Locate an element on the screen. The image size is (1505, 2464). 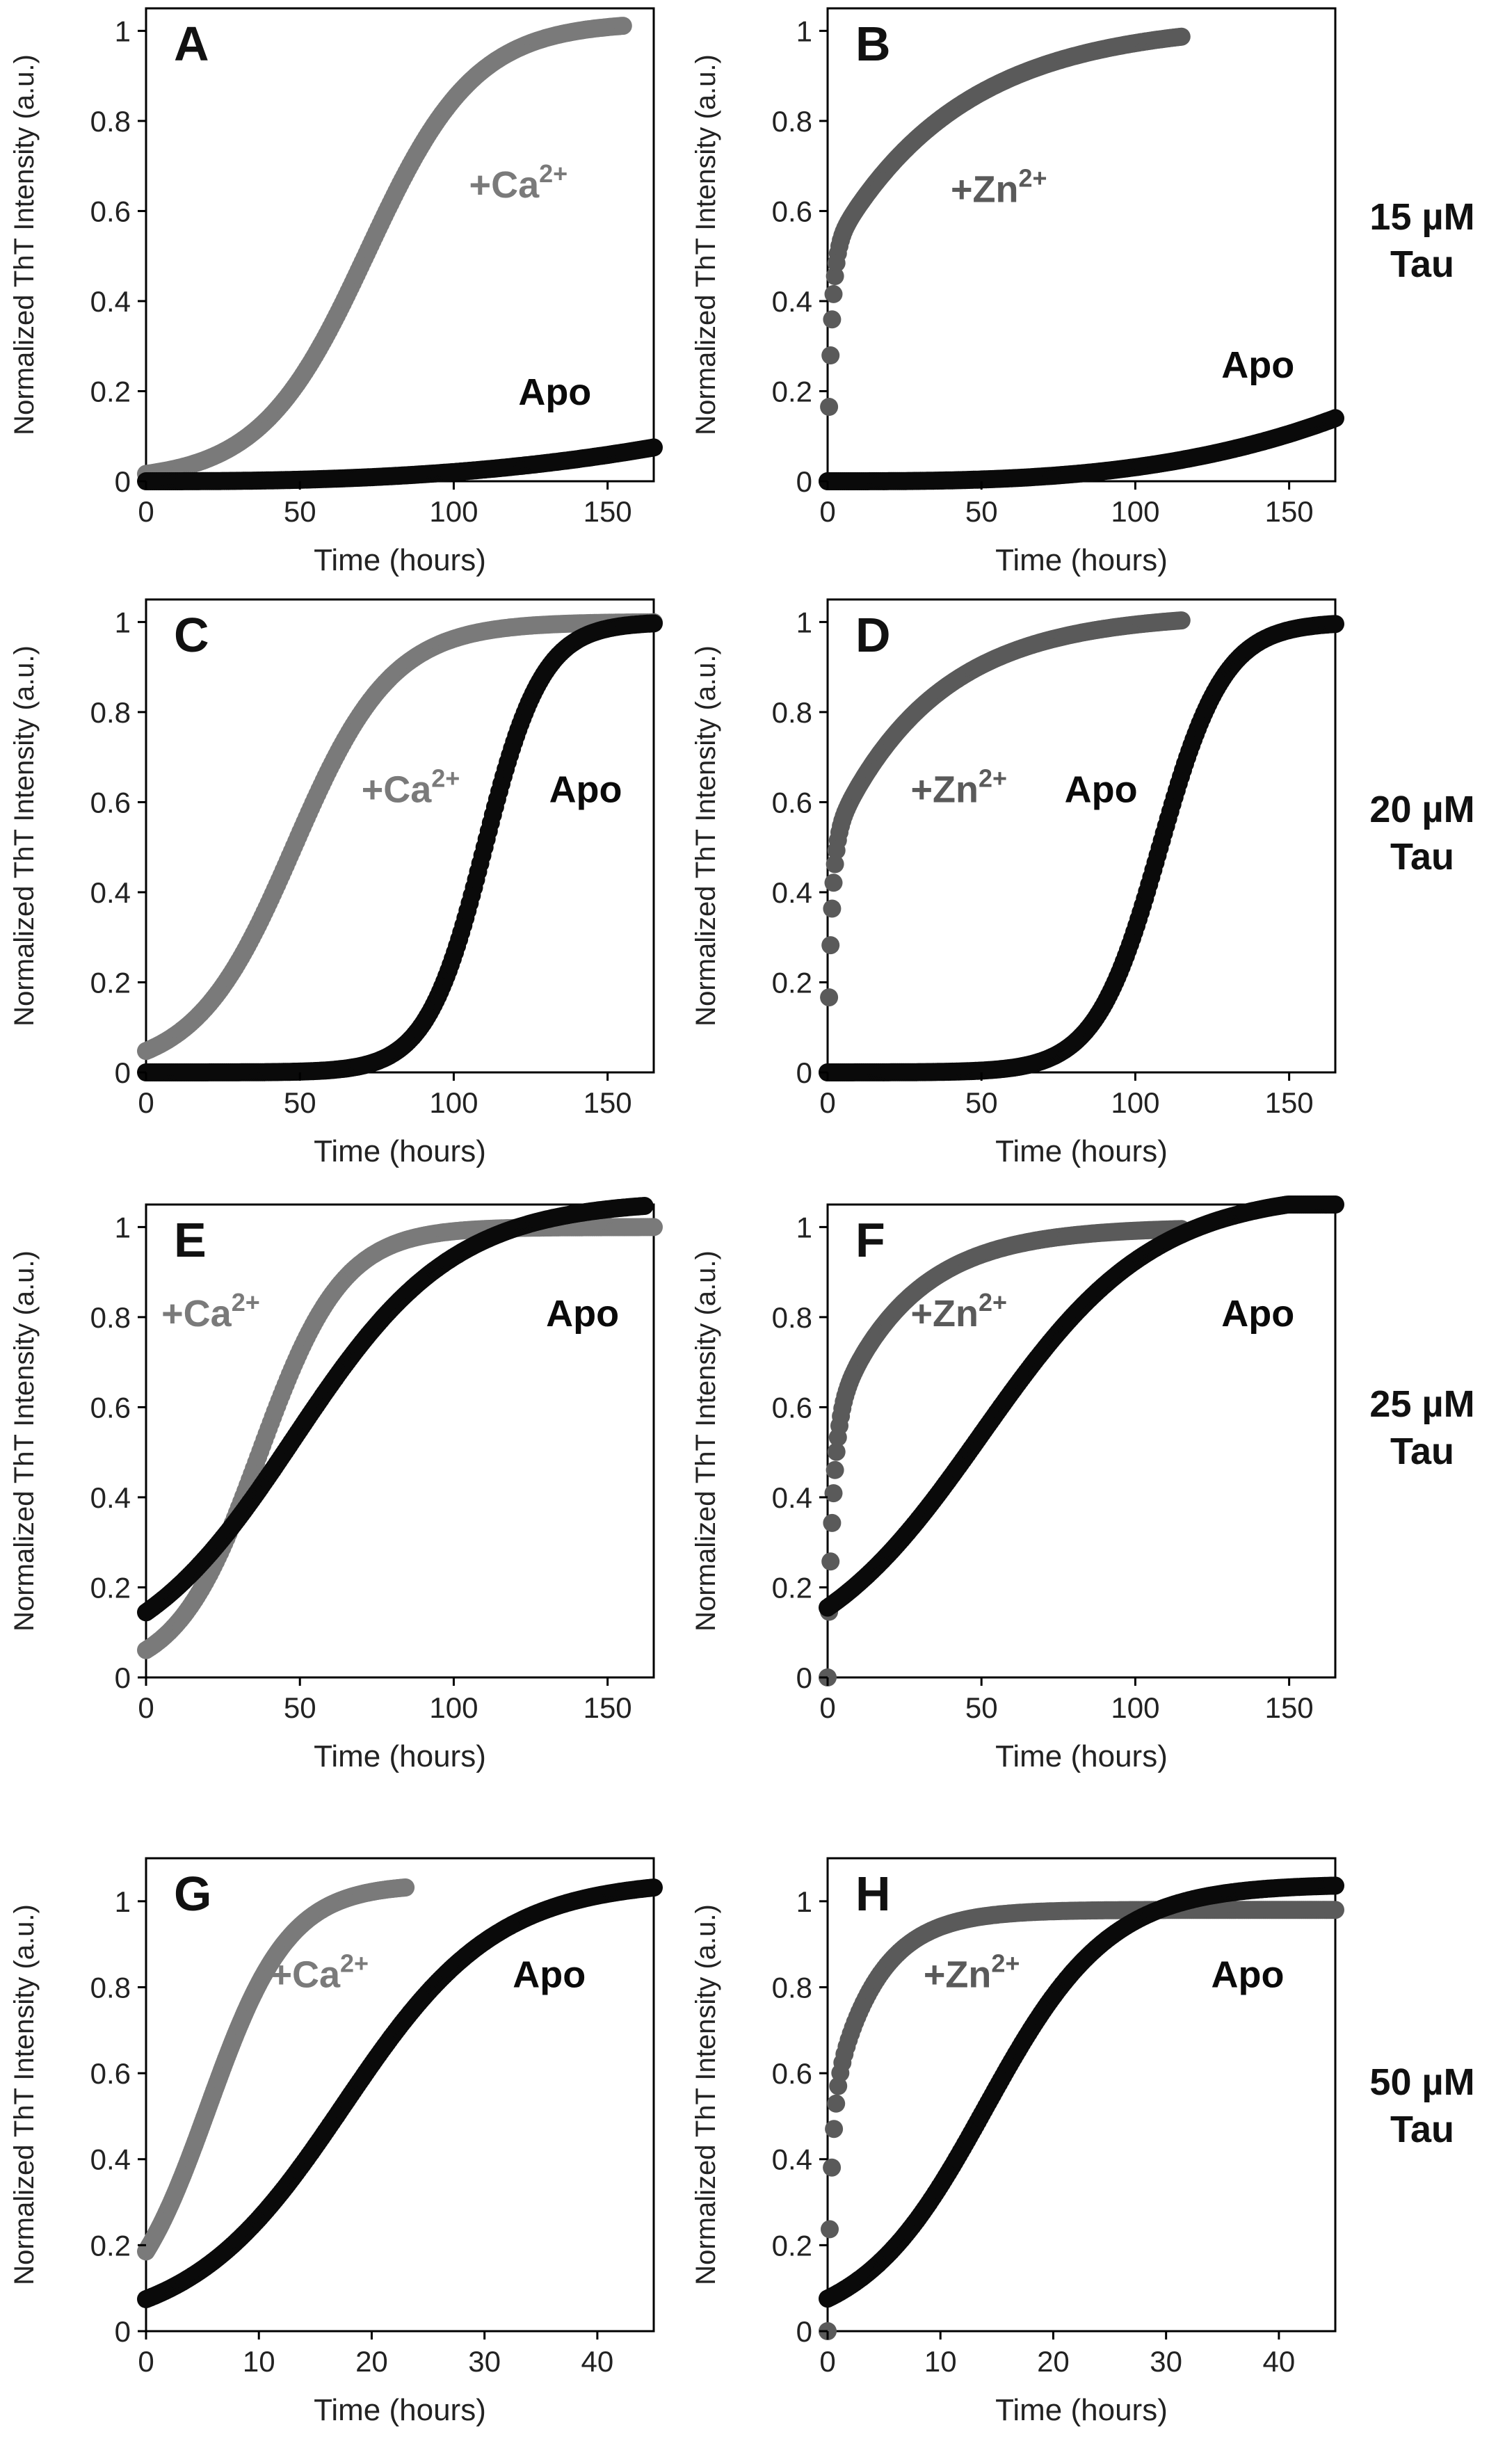
row-label-conc: 20 µM is located at coordinates (1422, 809).